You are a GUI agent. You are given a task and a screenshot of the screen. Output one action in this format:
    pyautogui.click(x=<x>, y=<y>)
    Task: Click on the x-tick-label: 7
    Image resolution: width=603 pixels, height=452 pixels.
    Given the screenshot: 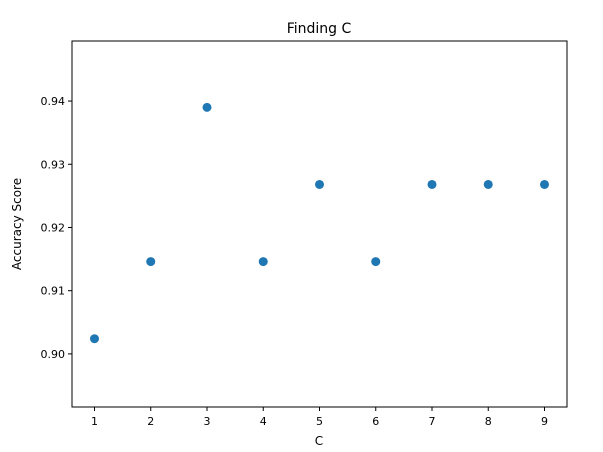 What is the action you would take?
    pyautogui.click(x=432, y=421)
    